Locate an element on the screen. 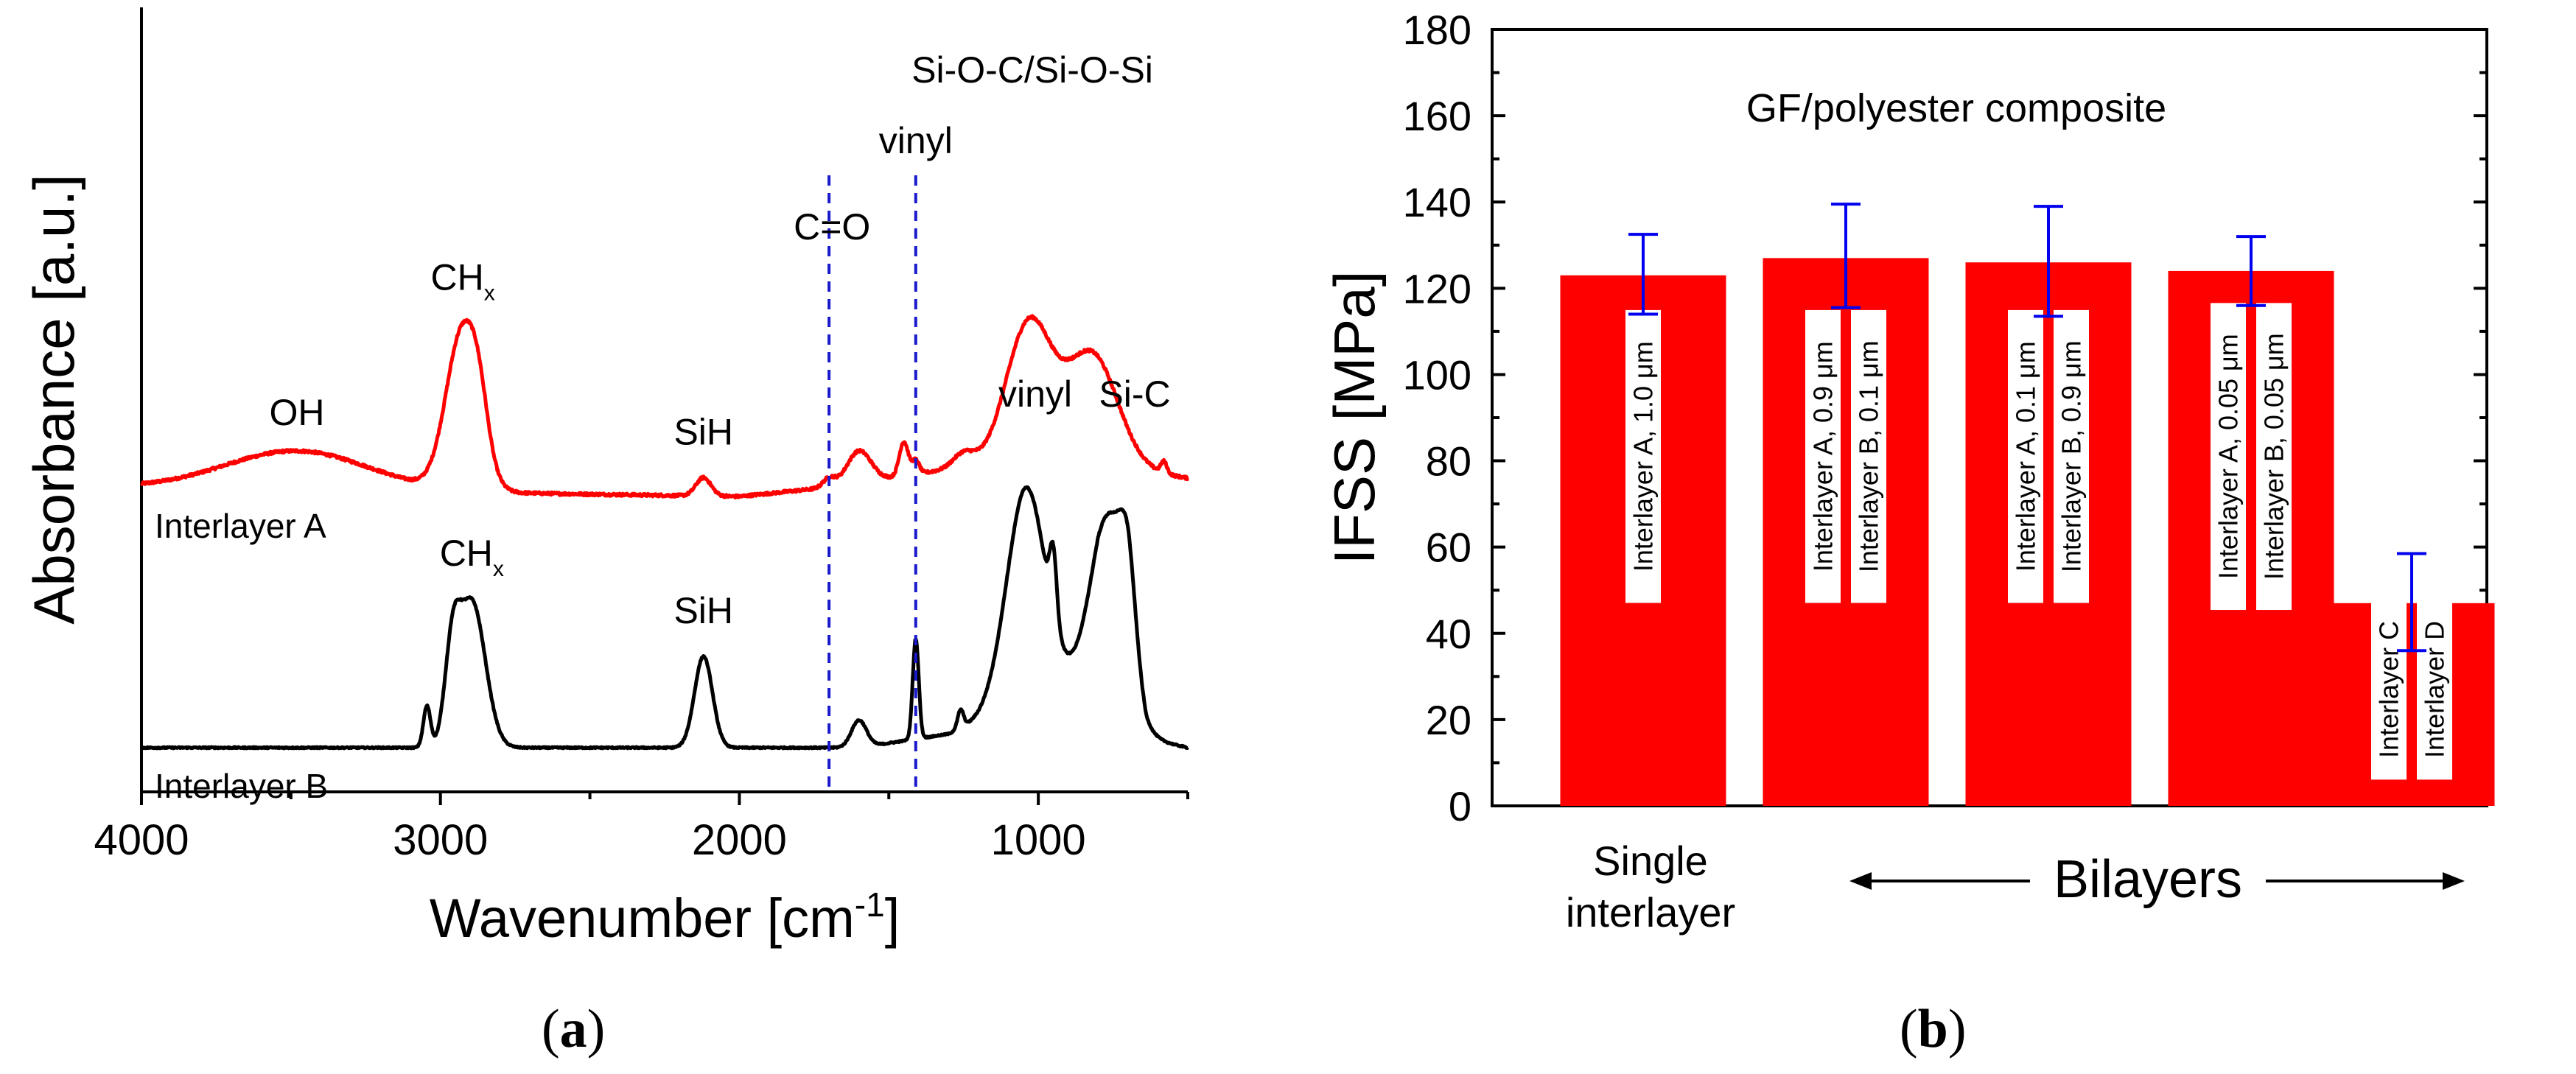 The width and height of the screenshot is (2576, 1074). bilayers-arrow-head-left is located at coordinates (1860, 881).